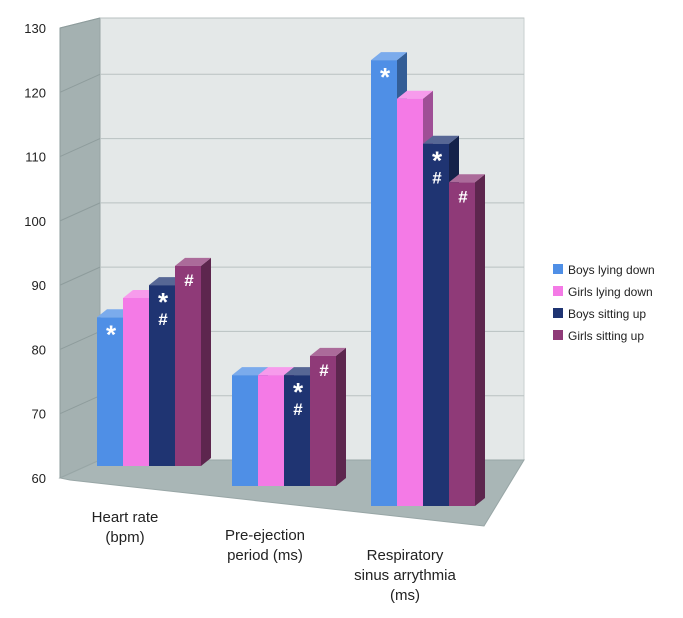 The height and width of the screenshot is (618, 683). Describe the element at coordinates (405, 595) in the screenshot. I see `x-category-label-line: (ms)` at that location.